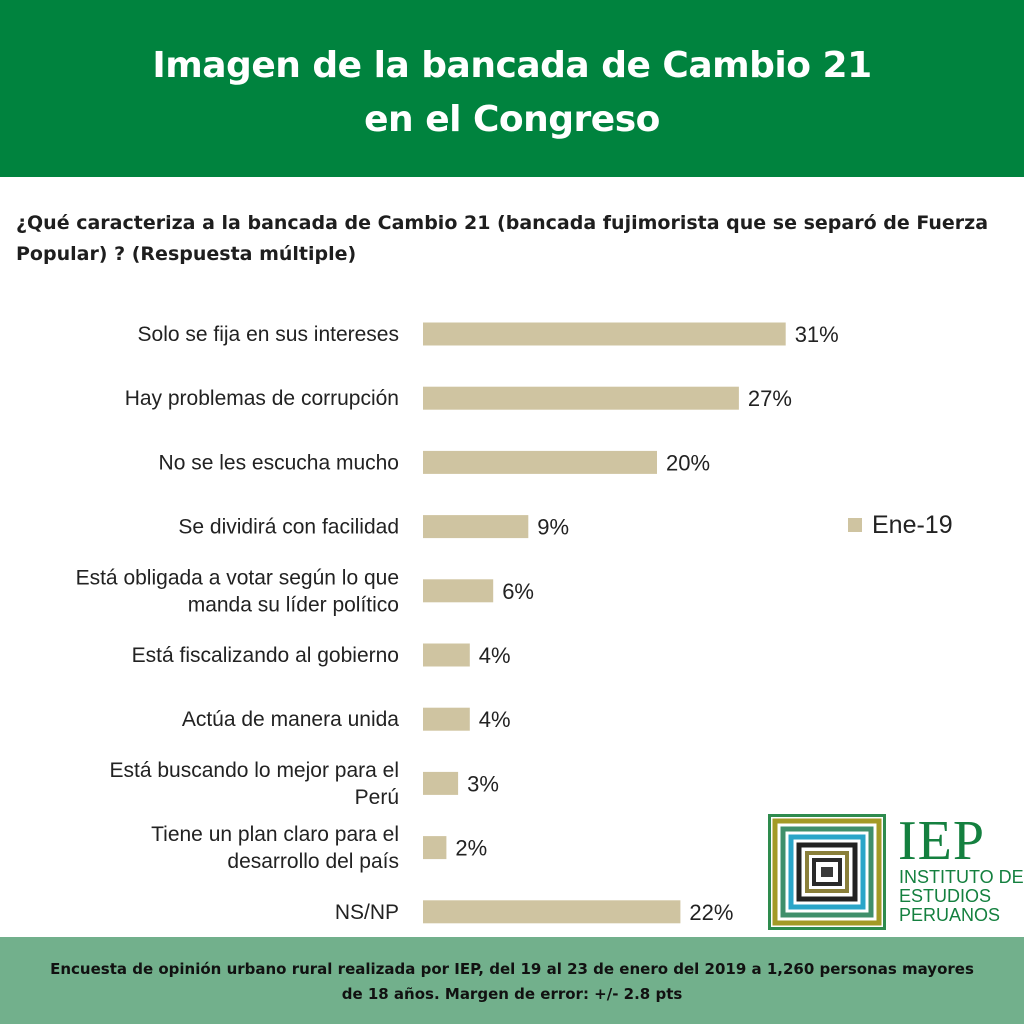 Image resolution: width=1024 pixels, height=1024 pixels. I want to click on iep-logo-mark, so click(827, 872).